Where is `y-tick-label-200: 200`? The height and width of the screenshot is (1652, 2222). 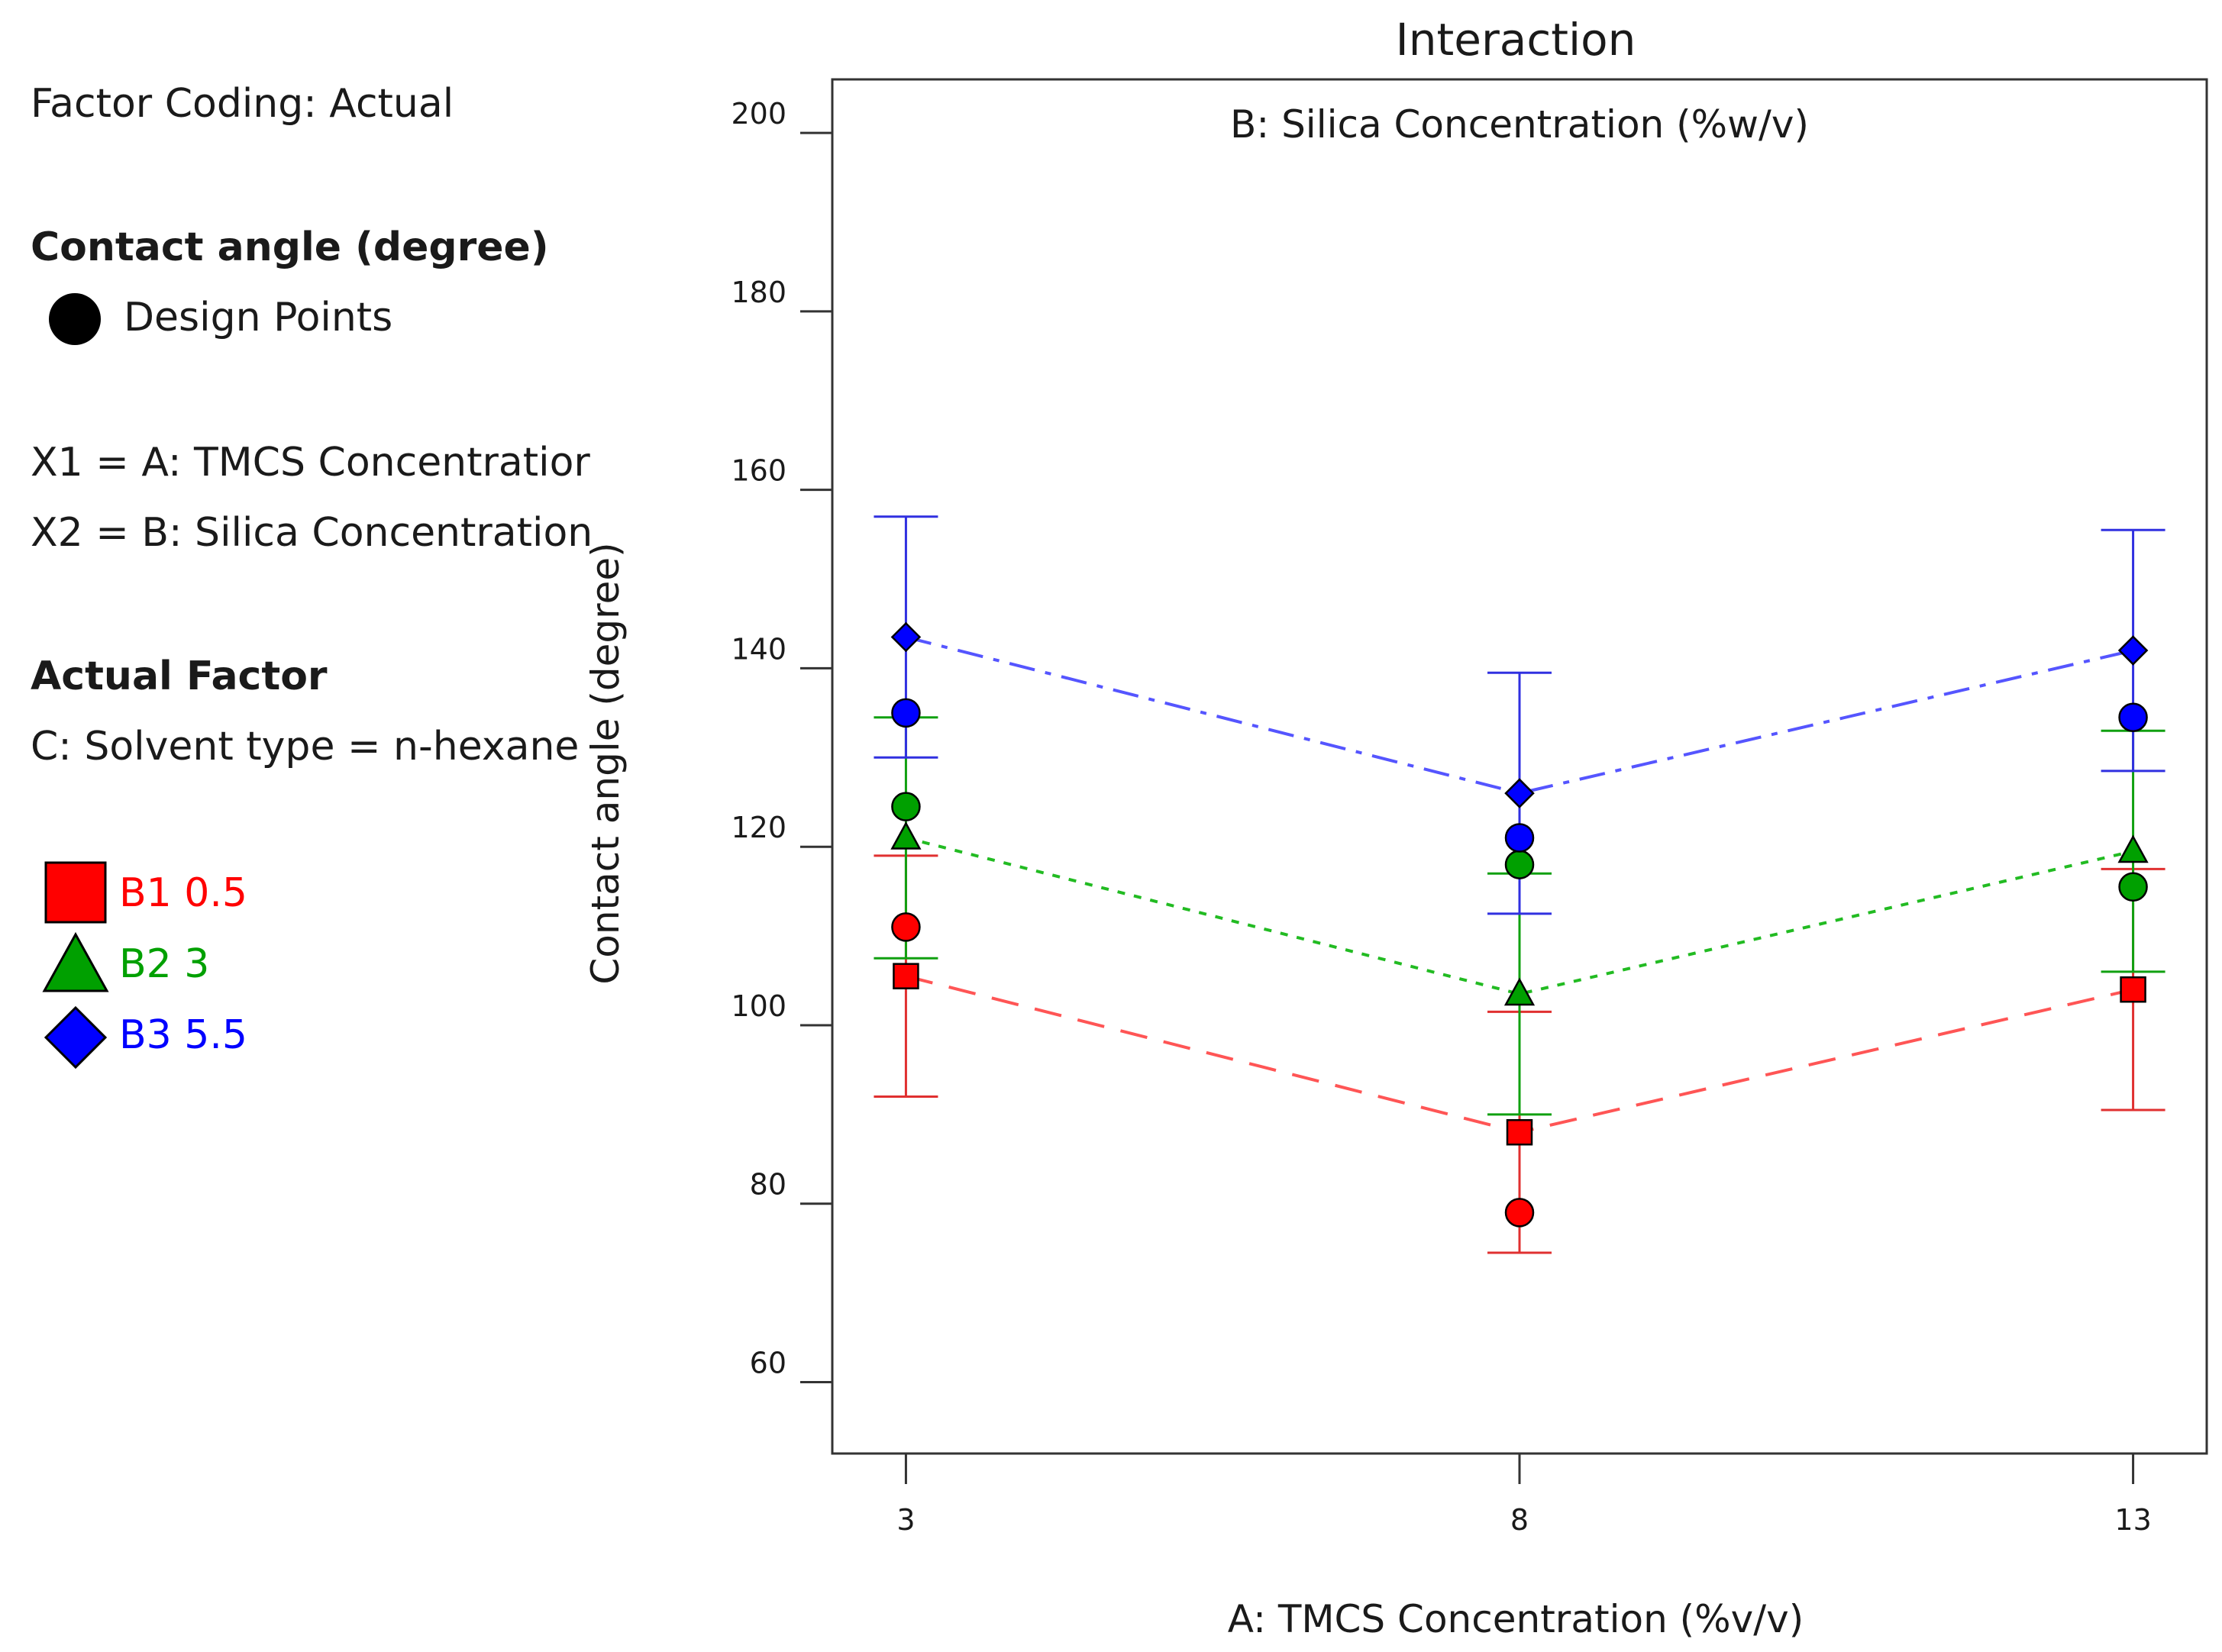 y-tick-label-200: 200 is located at coordinates (758, 114).